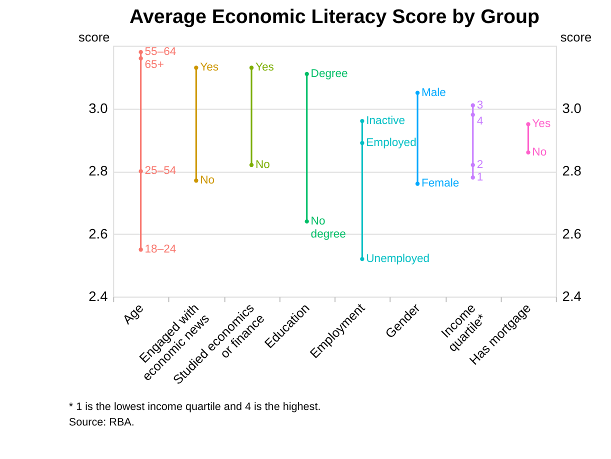  What do you see at coordinates (480, 177) in the screenshot?
I see `annotation: 1` at bounding box center [480, 177].